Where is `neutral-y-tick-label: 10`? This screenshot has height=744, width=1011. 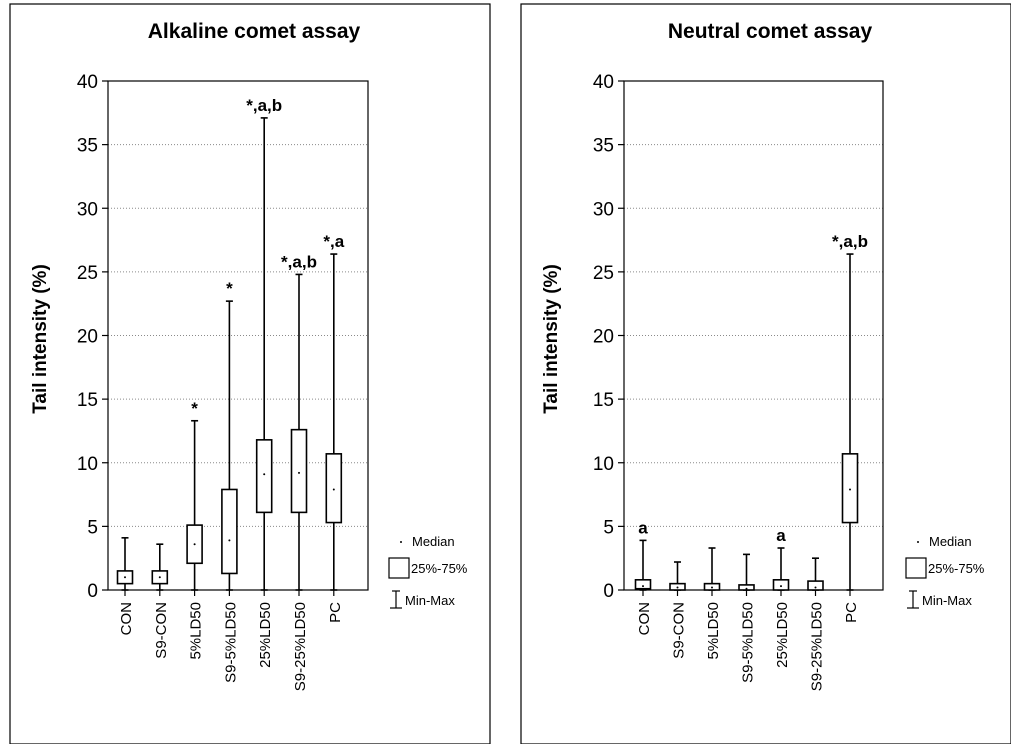
neutral-y-tick-label: 10 is located at coordinates (603, 464).